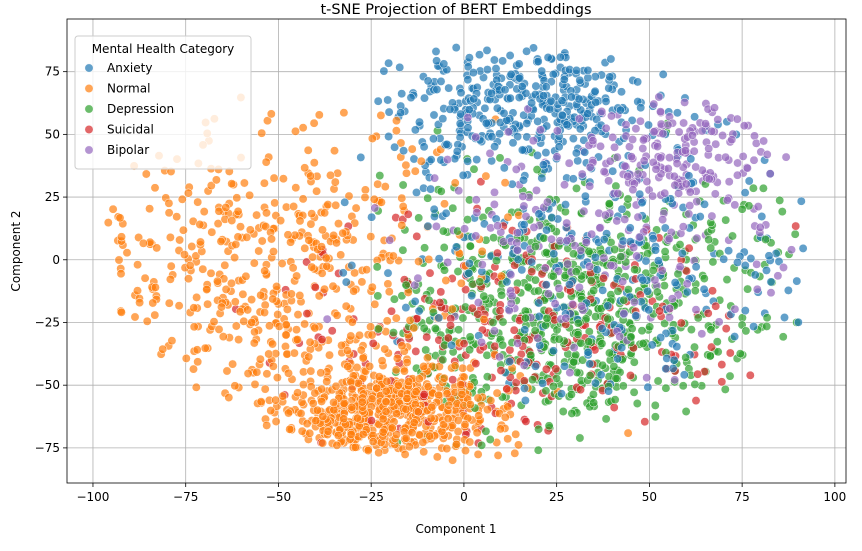 This screenshot has height=551, width=862. I want to click on legend-title: Mental Health Category, so click(163, 49).